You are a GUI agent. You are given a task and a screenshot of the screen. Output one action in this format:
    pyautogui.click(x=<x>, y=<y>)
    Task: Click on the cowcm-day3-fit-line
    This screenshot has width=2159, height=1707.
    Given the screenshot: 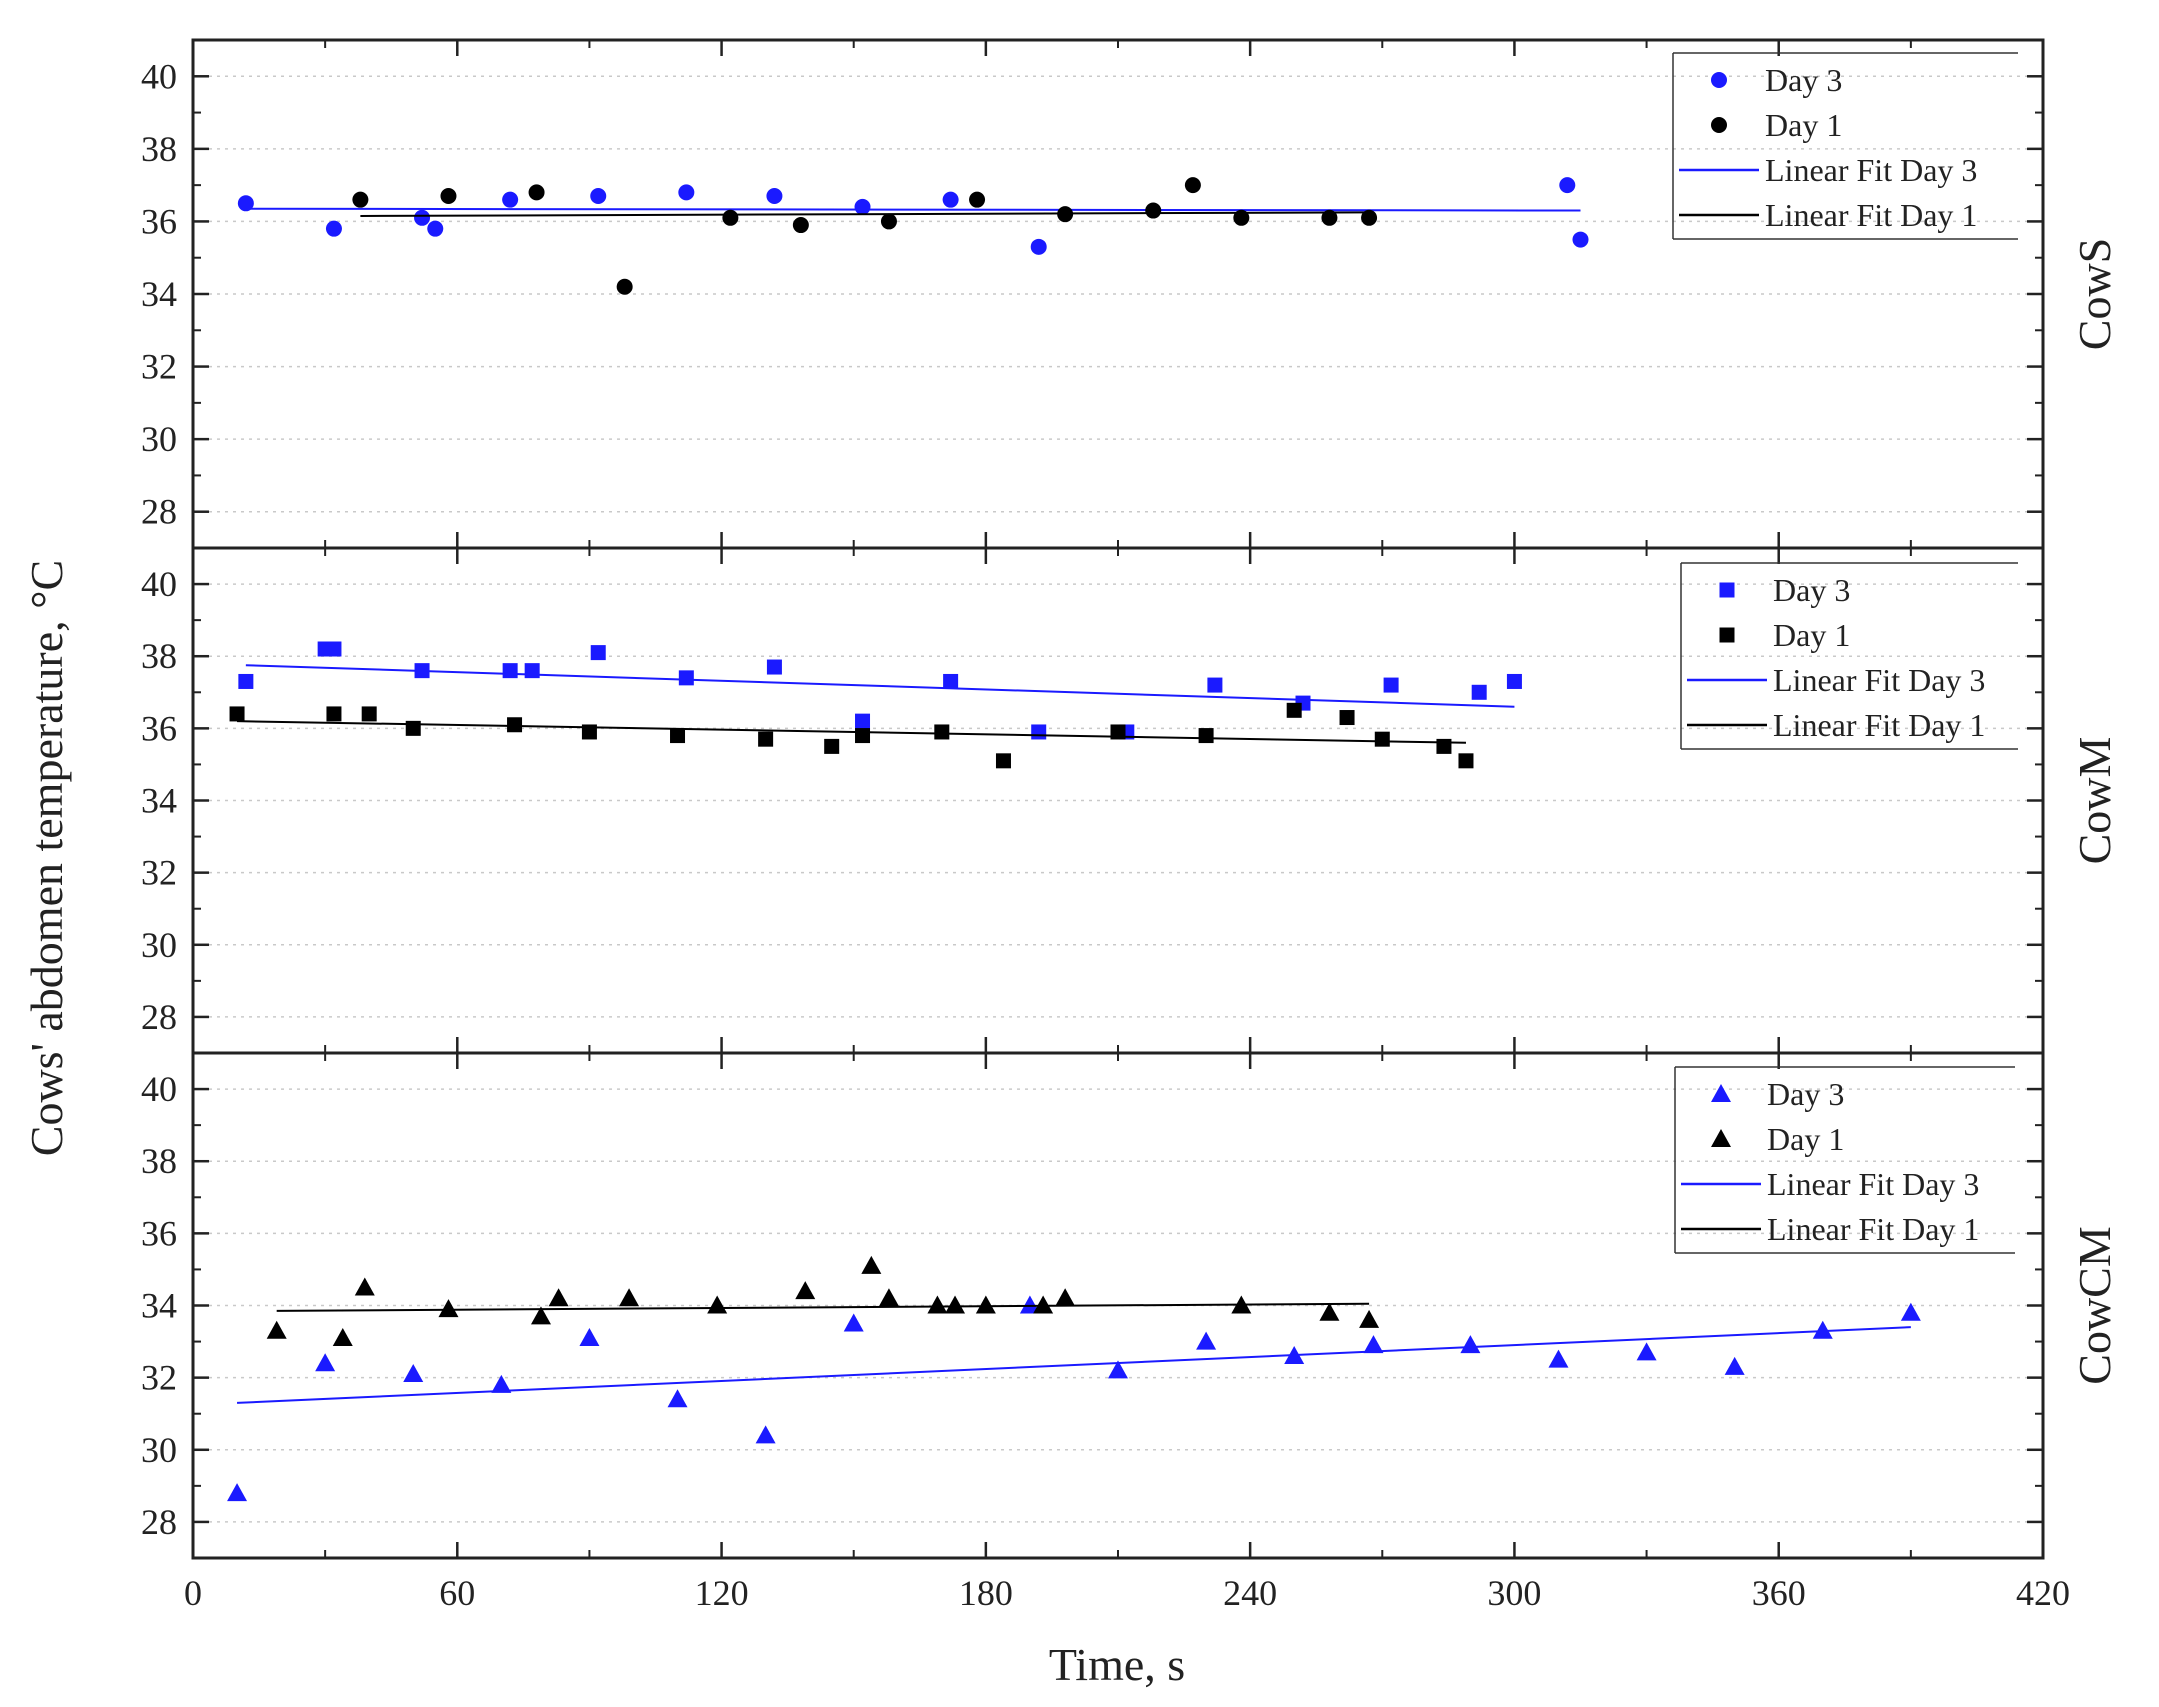 What is the action you would take?
    pyautogui.click(x=1074, y=1365)
    